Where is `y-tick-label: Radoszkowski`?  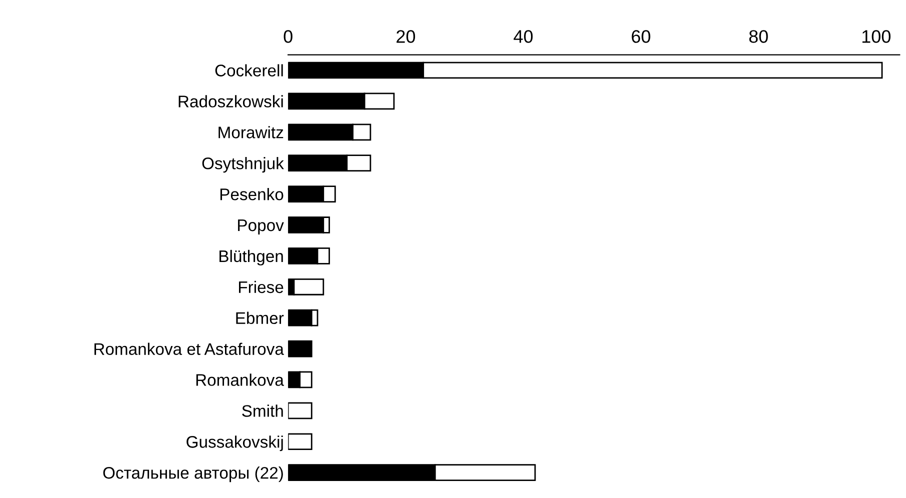
y-tick-label: Radoszkowski is located at coordinates (230, 101).